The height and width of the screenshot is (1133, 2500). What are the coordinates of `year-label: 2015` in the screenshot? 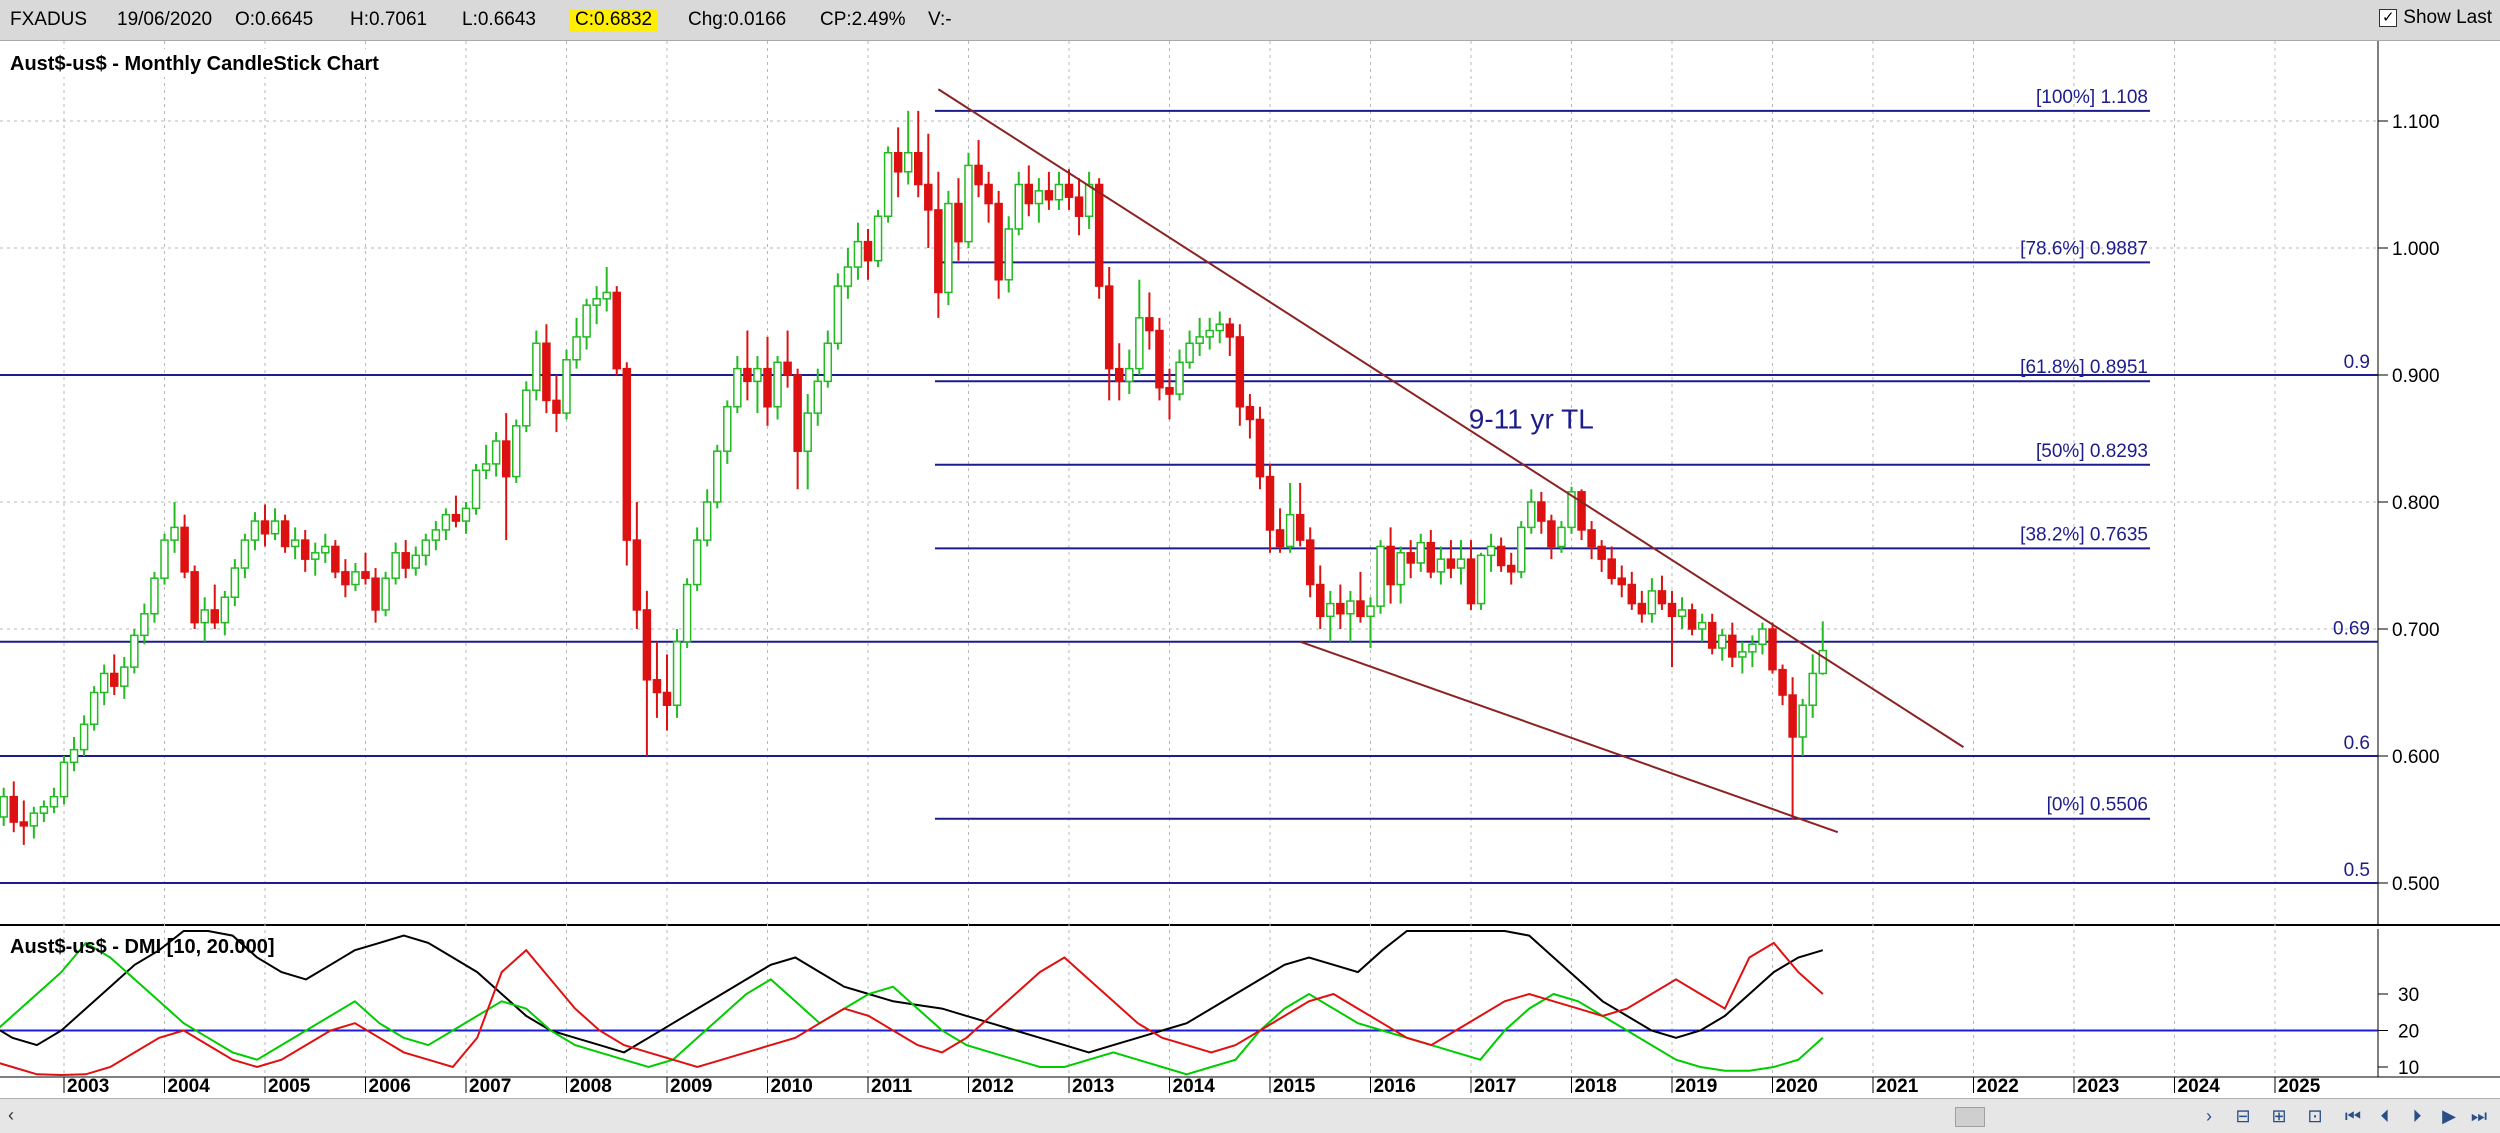 It's located at (1294, 1086).